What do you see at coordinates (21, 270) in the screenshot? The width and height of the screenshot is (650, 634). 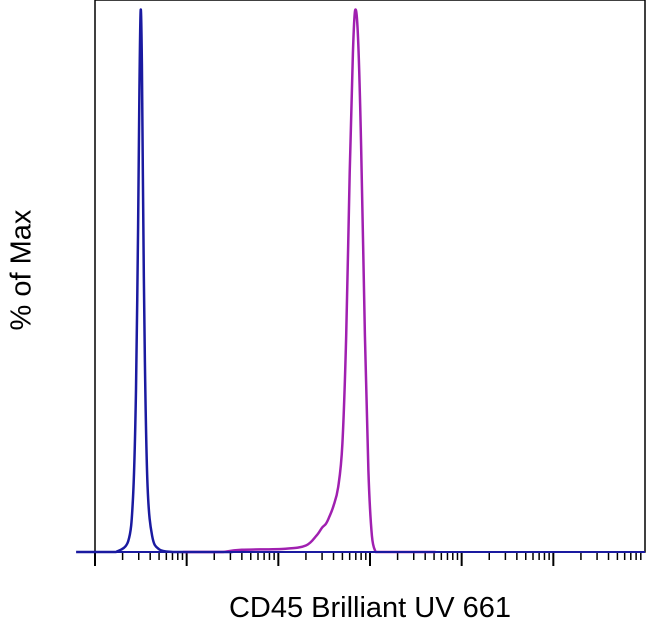 I see `y-axis-label: % of Max` at bounding box center [21, 270].